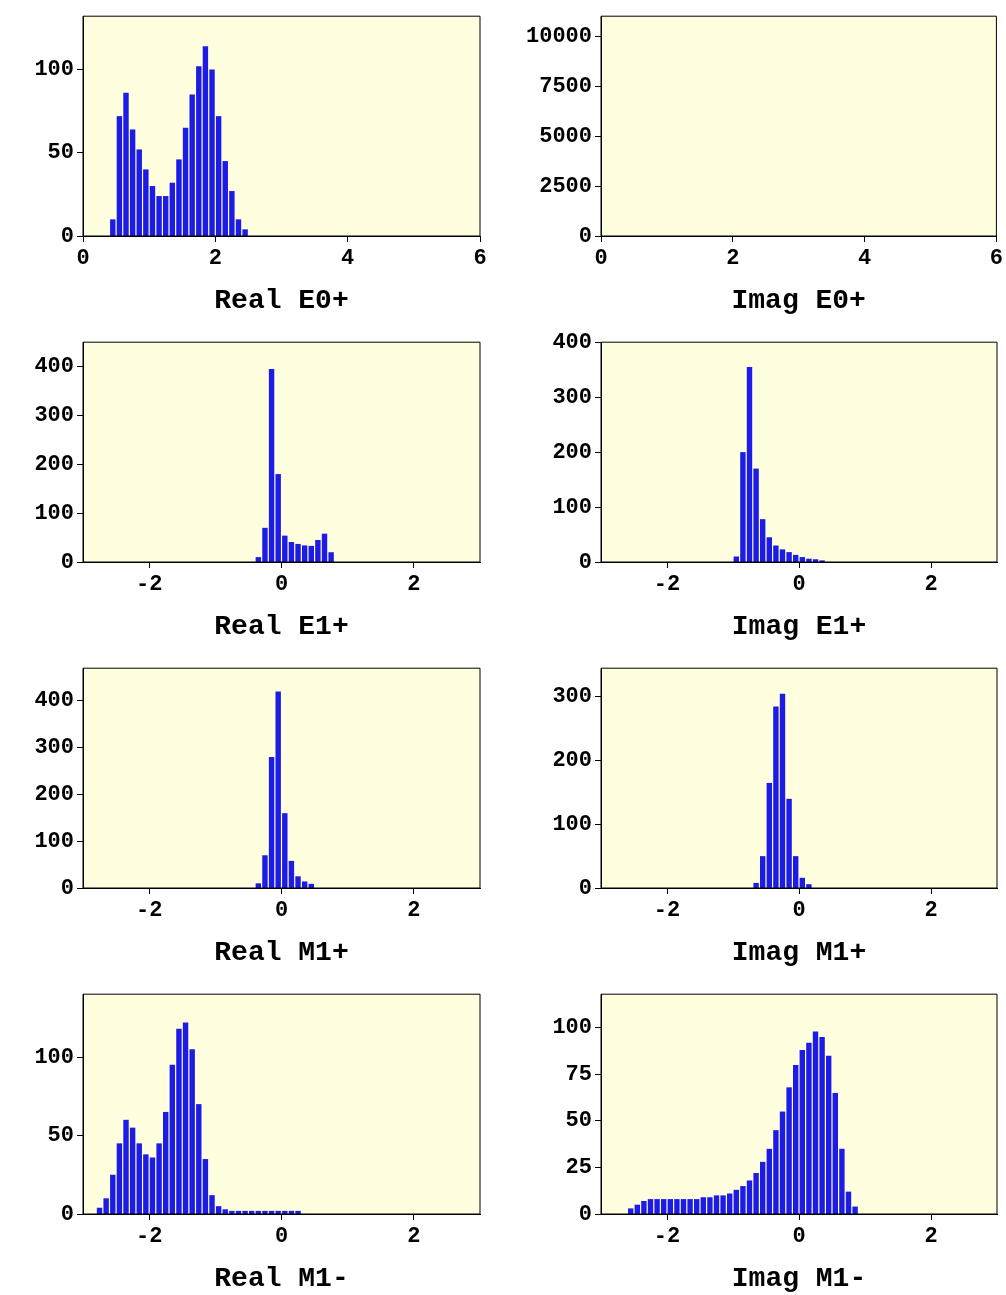 This screenshot has width=1006, height=1295. What do you see at coordinates (281, 953) in the screenshot?
I see `x-axis-title: Real M1+` at bounding box center [281, 953].